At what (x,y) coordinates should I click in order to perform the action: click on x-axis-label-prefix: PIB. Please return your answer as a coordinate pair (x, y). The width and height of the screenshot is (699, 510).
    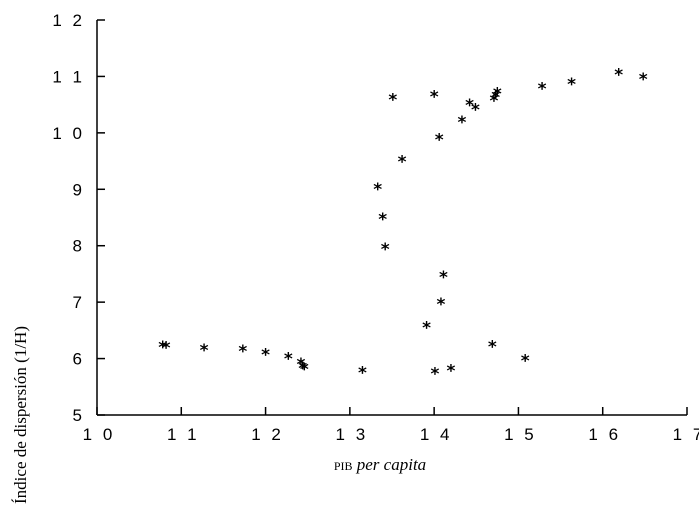
    Looking at the image, I should click on (343, 466).